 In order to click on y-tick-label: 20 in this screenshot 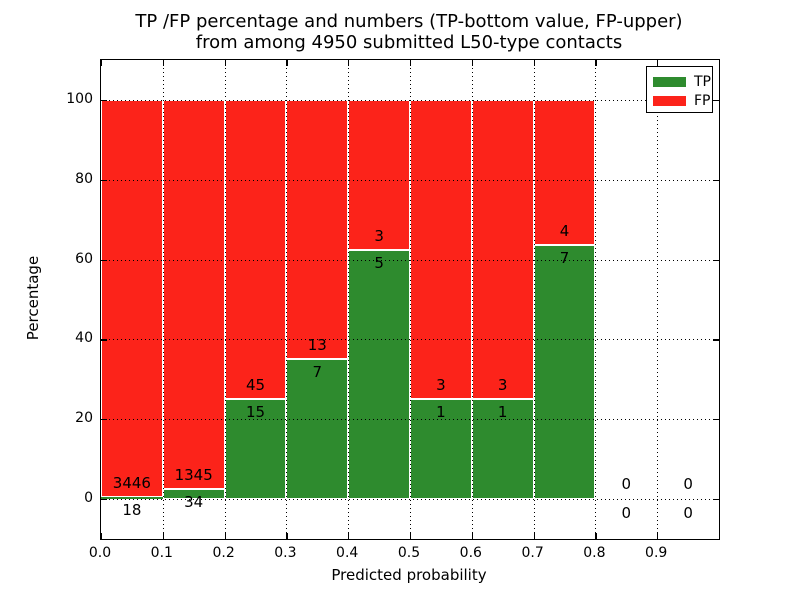, I will do `click(84, 418)`.